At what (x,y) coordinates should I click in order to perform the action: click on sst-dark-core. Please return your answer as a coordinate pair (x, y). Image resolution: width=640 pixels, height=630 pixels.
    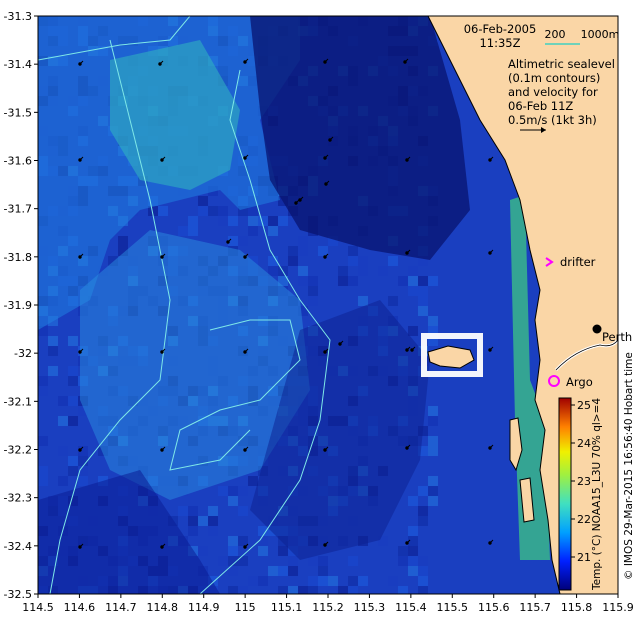
    Looking at the image, I should click on (360, 138).